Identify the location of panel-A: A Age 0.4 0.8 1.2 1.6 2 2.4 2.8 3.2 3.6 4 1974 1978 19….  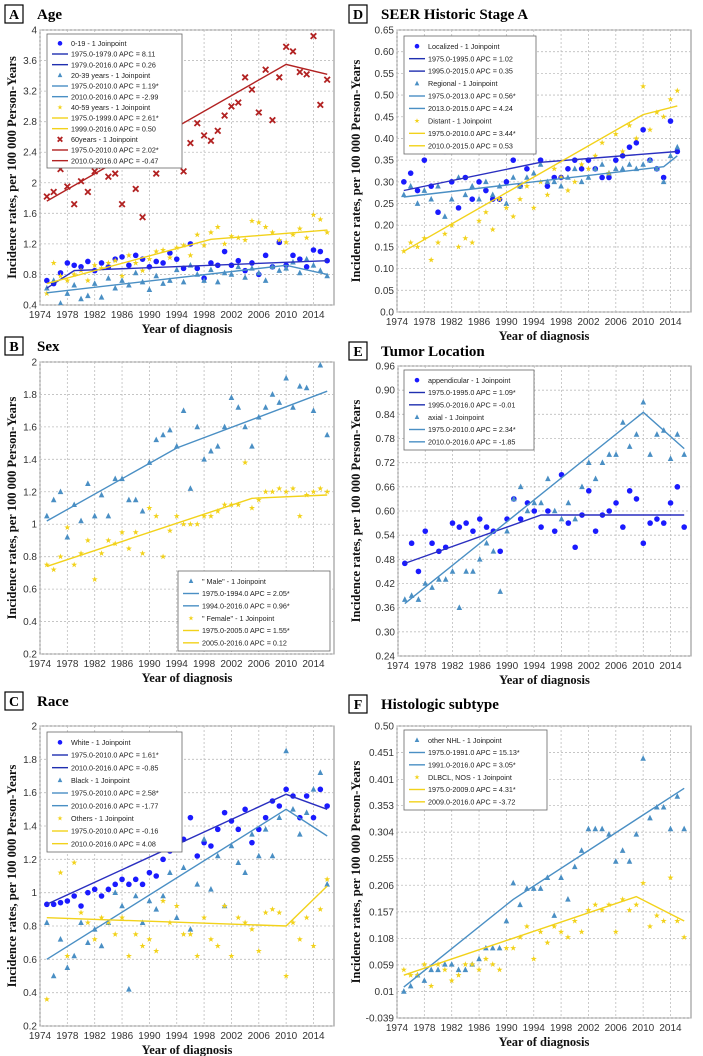
(169, 170).